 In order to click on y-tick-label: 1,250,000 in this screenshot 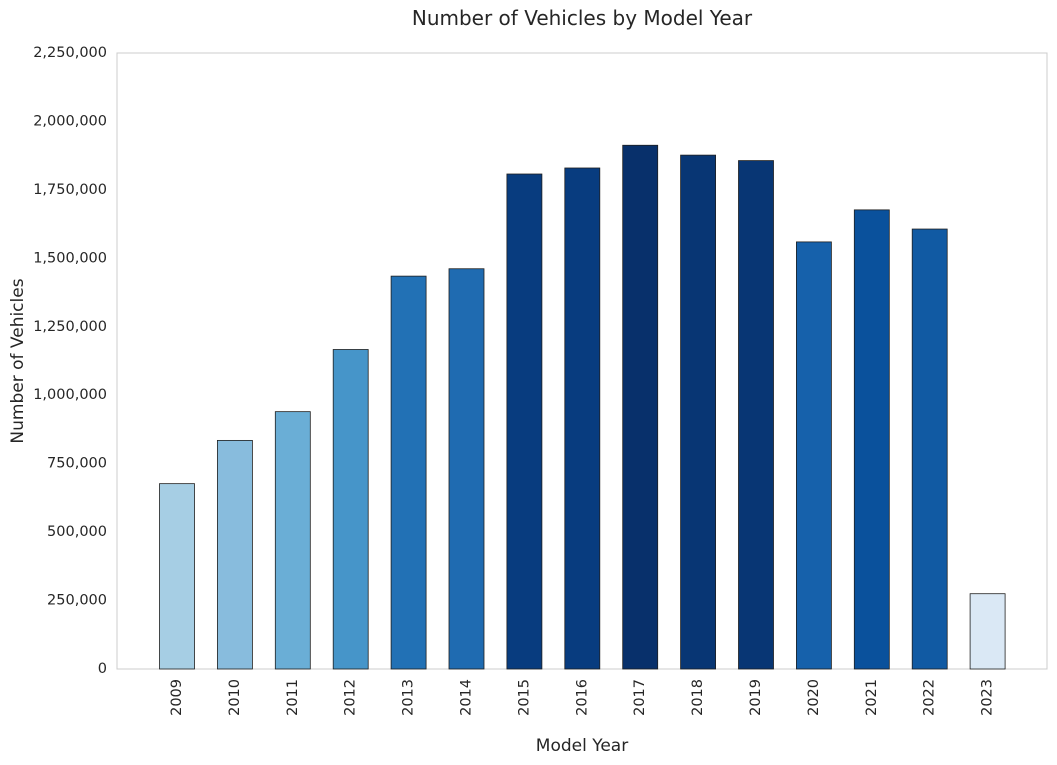, I will do `click(70, 327)`.